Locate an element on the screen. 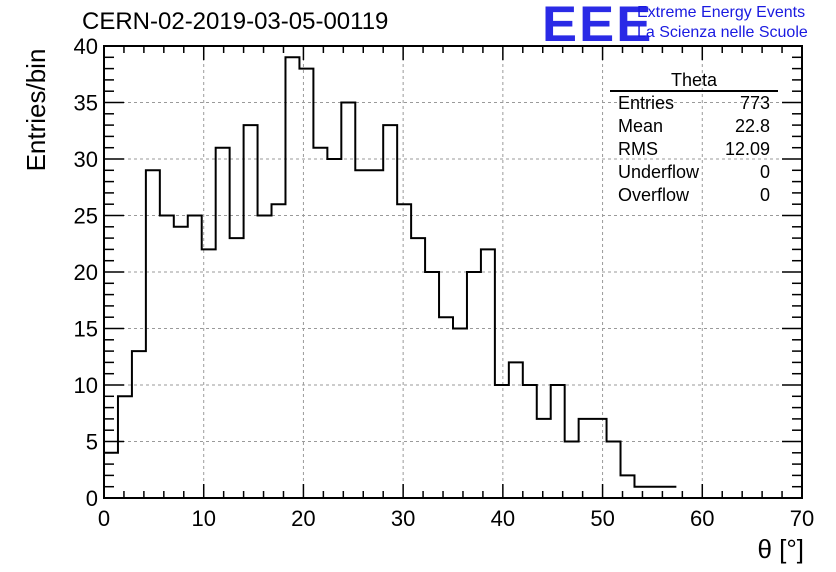 The image size is (836, 572). stats-row-entries: Entries 773 is located at coordinates (694, 103).